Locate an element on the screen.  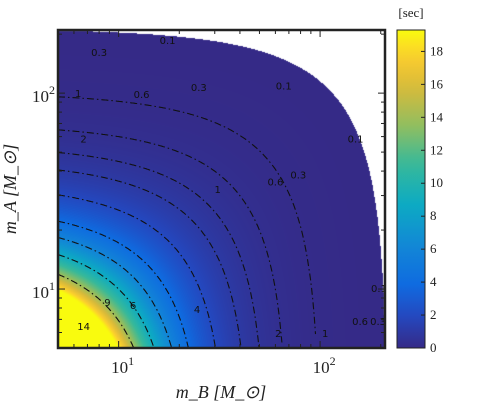
contour-label-11: 1 is located at coordinates (78, 94).